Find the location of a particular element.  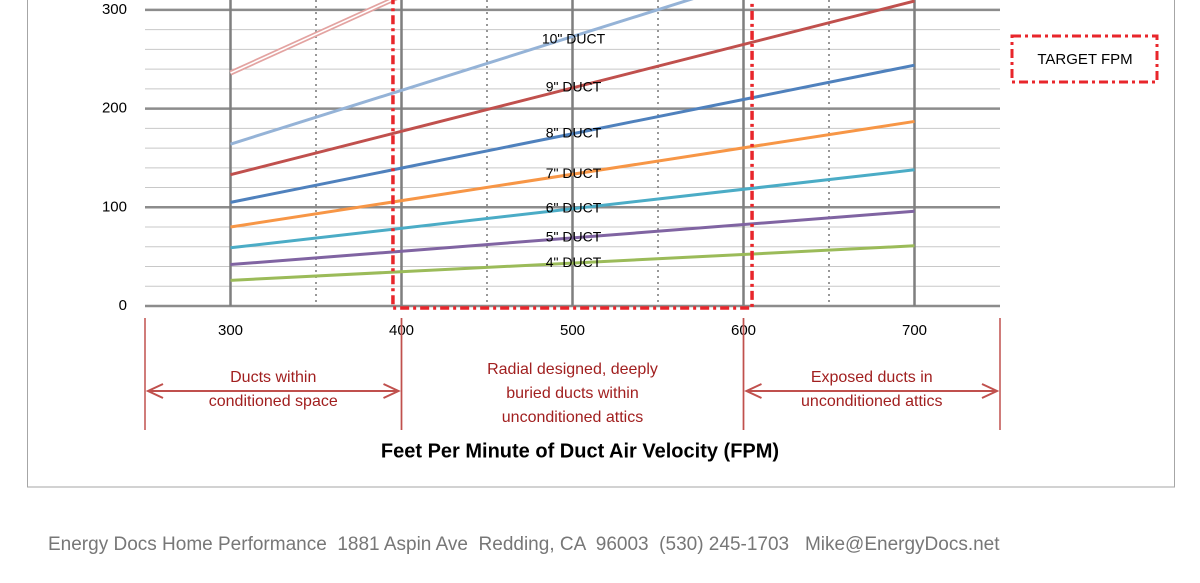

y-tick-label: 300 is located at coordinates (114, 9).